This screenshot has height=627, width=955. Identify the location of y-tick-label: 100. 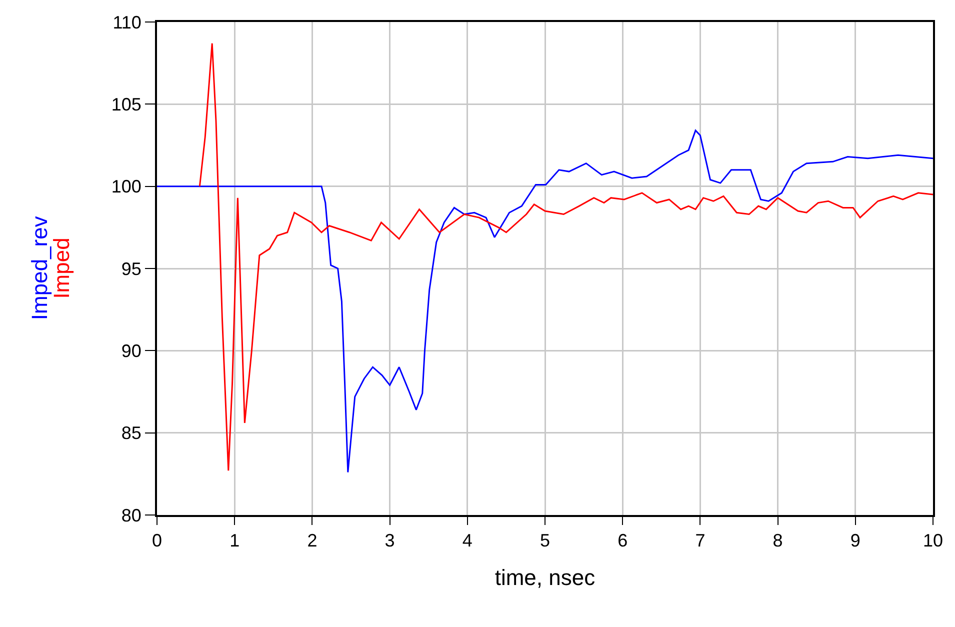
(126, 186).